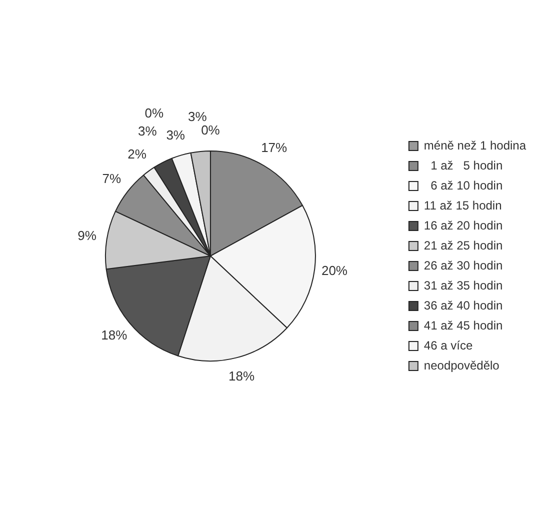  Describe the element at coordinates (463, 165) in the screenshot. I see `legend-label: 1 až 5 hodin` at that location.